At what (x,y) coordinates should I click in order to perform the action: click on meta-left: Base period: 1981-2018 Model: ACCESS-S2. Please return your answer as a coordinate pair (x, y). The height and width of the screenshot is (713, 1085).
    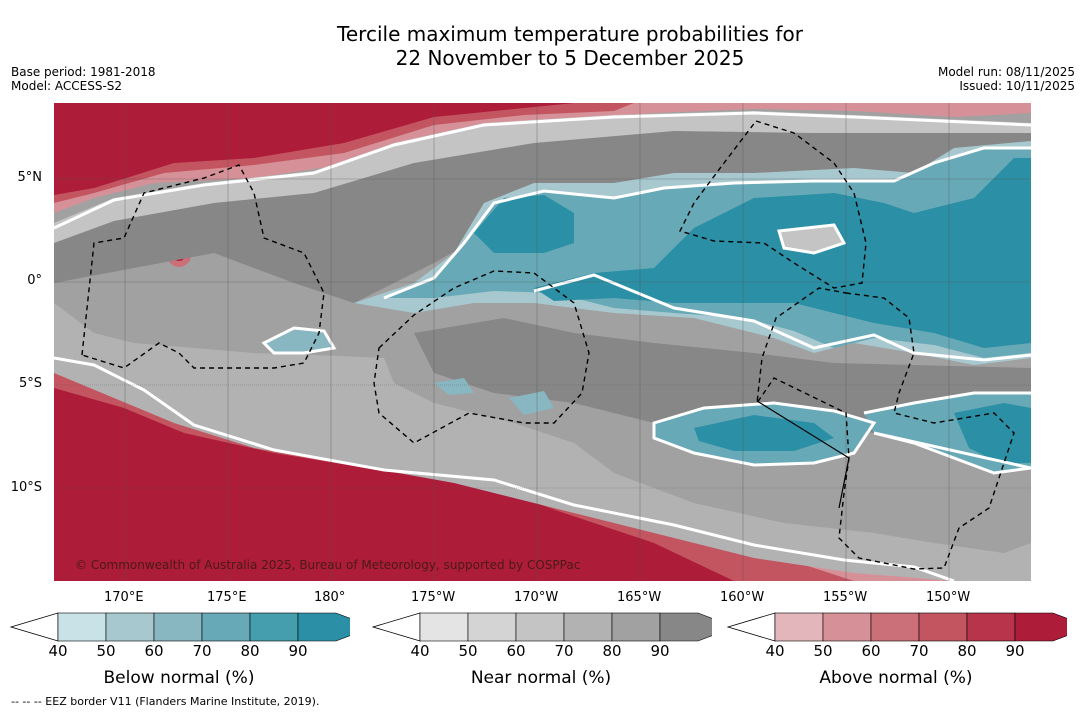
    Looking at the image, I should click on (83, 79).